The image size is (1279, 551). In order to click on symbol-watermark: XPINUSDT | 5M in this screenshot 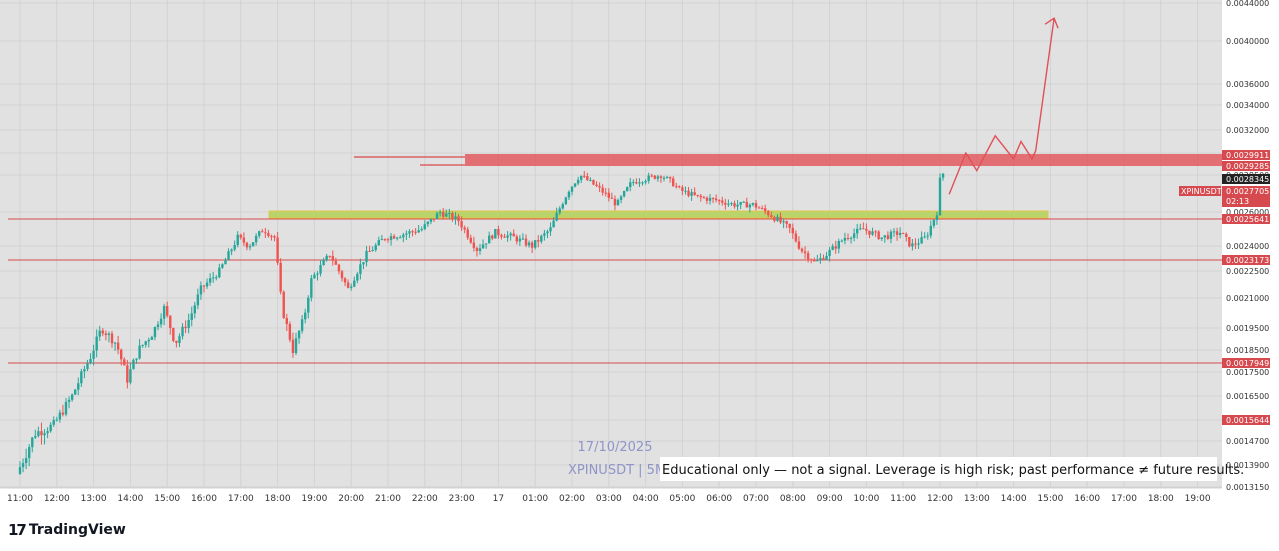, I will do `click(617, 470)`.